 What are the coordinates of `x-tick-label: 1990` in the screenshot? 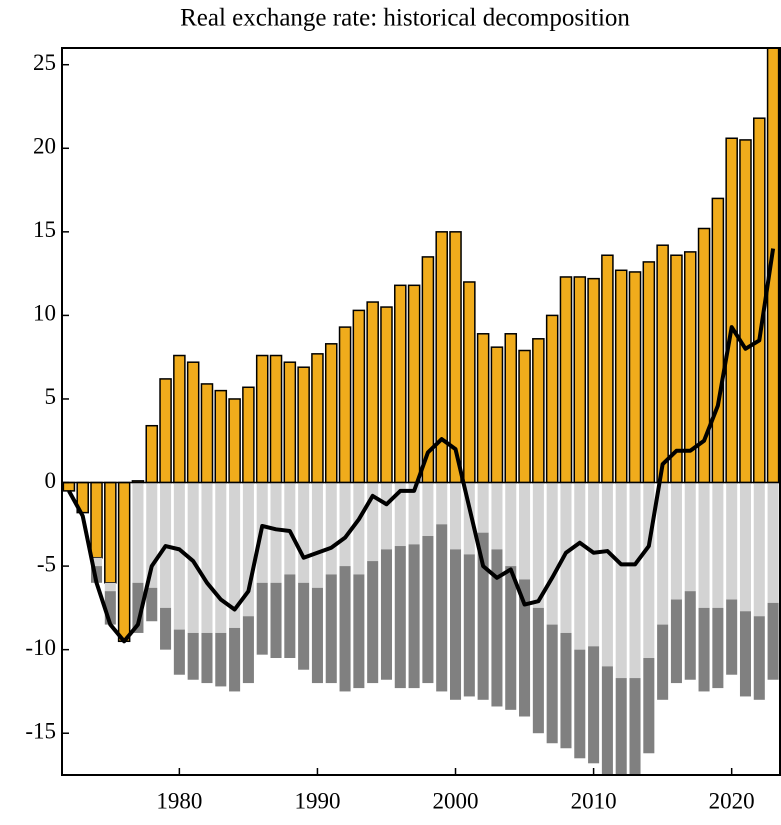 It's located at (317, 800).